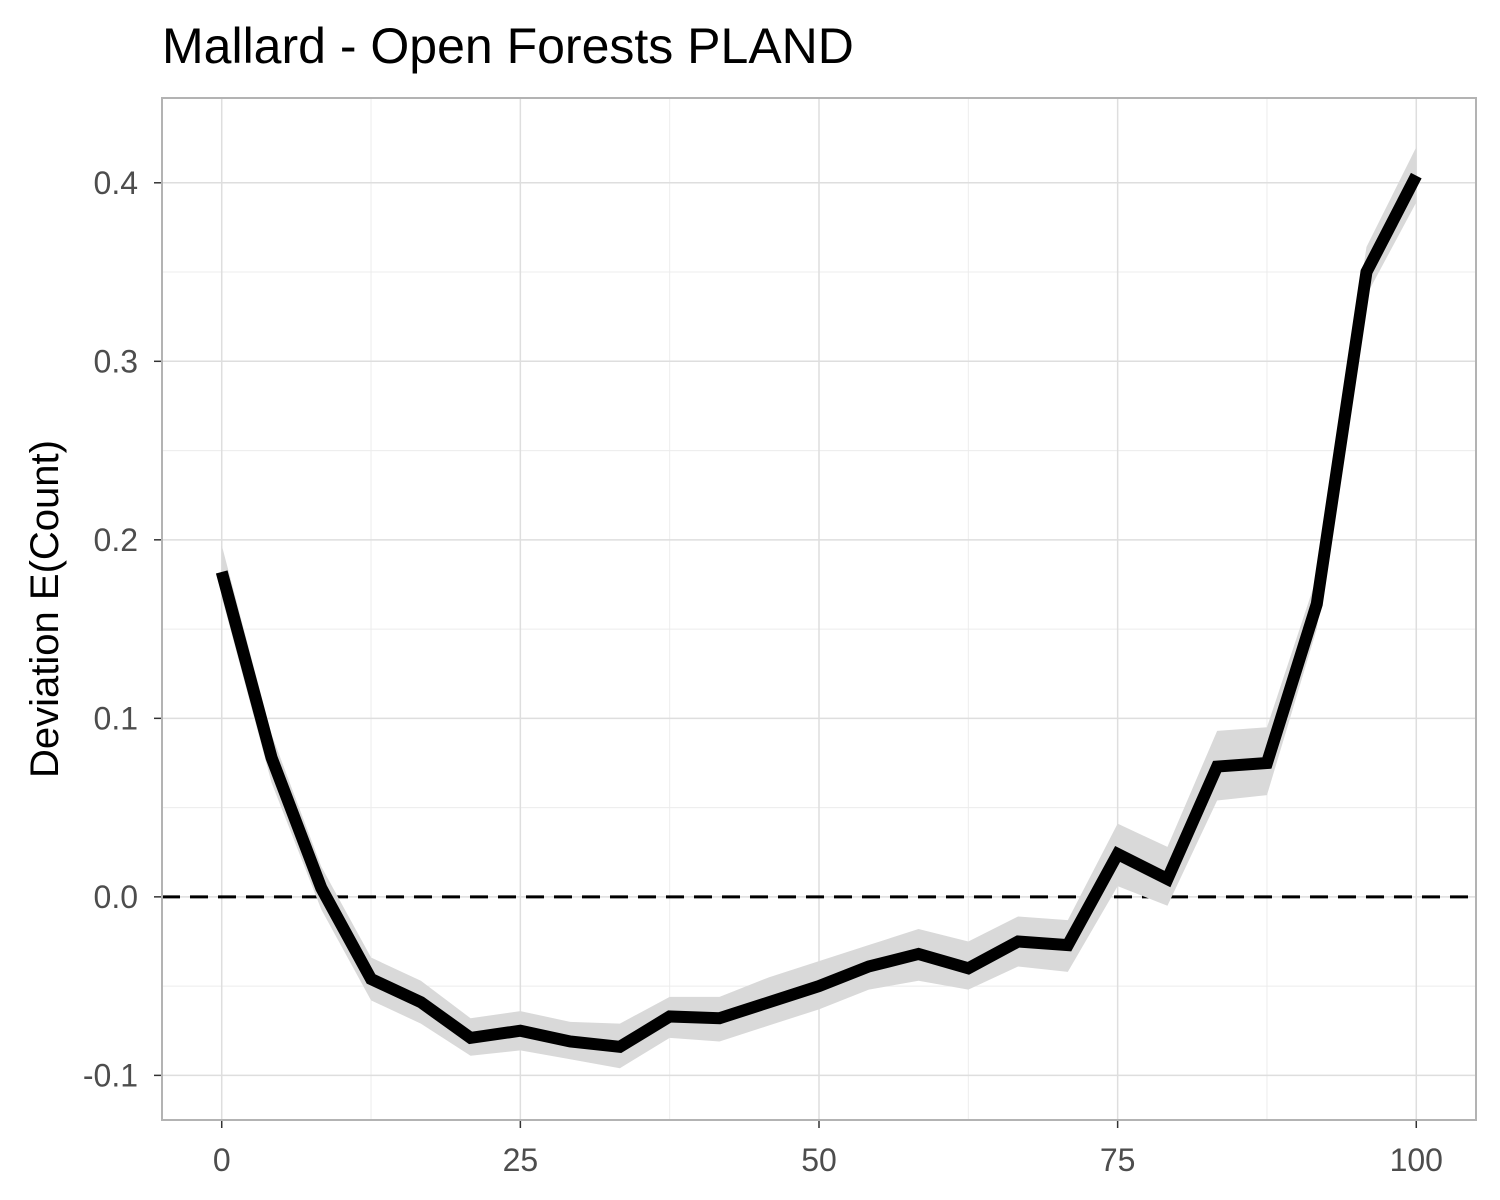 The image size is (1500, 1200). I want to click on y-tick-label: 0.0, so click(116, 897).